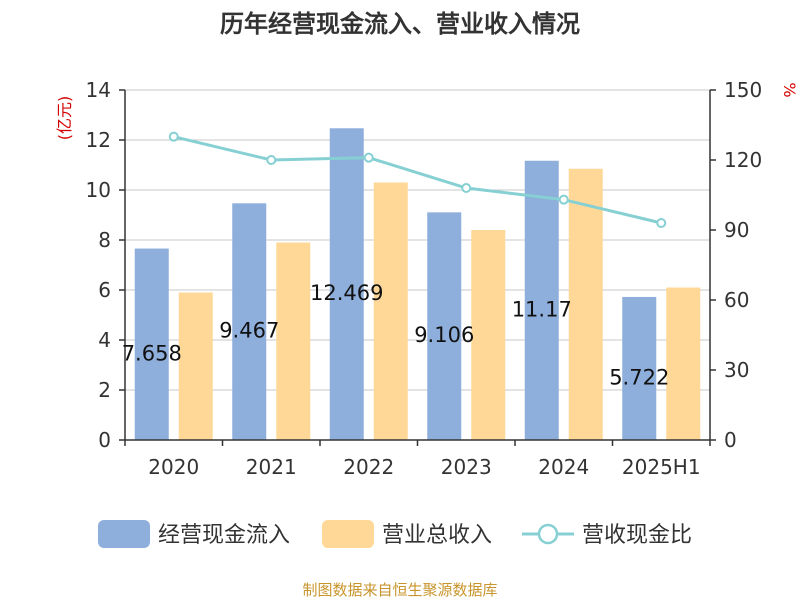  I want to click on cash-inflow-value-label: 11.17, so click(542, 309).